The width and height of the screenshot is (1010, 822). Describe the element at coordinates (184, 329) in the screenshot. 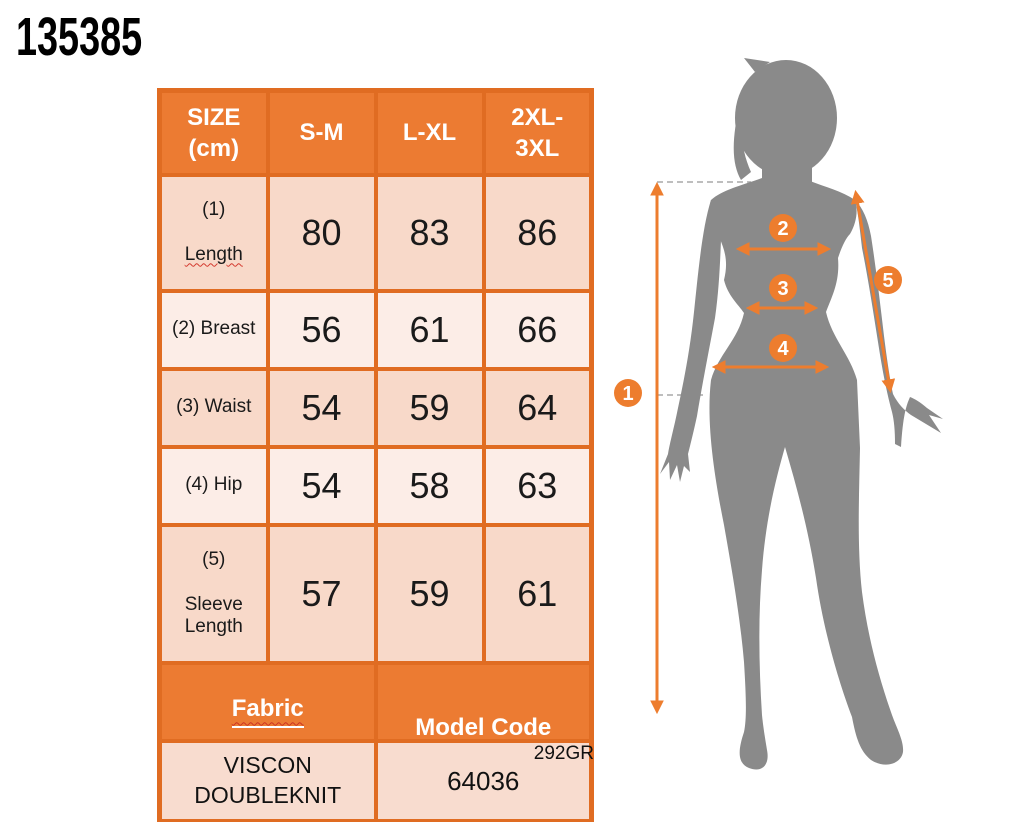

I see `row-label-number: (2)` at that location.